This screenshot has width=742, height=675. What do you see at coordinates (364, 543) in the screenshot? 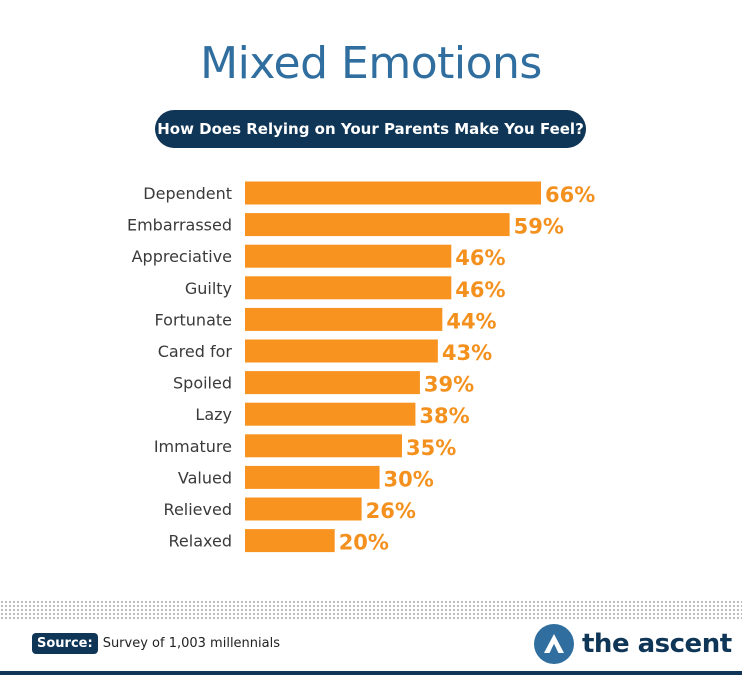
I see `value-label: 20%` at bounding box center [364, 543].